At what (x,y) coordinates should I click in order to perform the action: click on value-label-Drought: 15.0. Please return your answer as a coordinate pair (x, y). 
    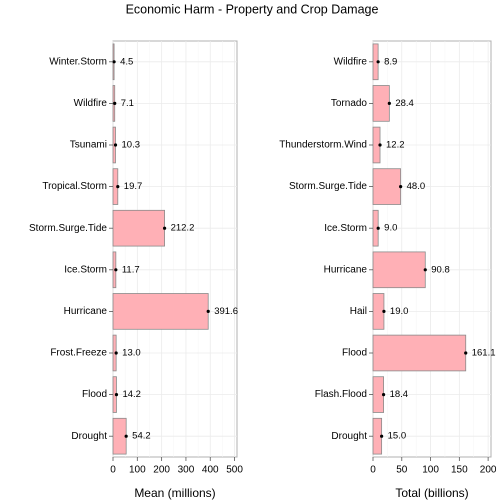
    Looking at the image, I should click on (397, 436).